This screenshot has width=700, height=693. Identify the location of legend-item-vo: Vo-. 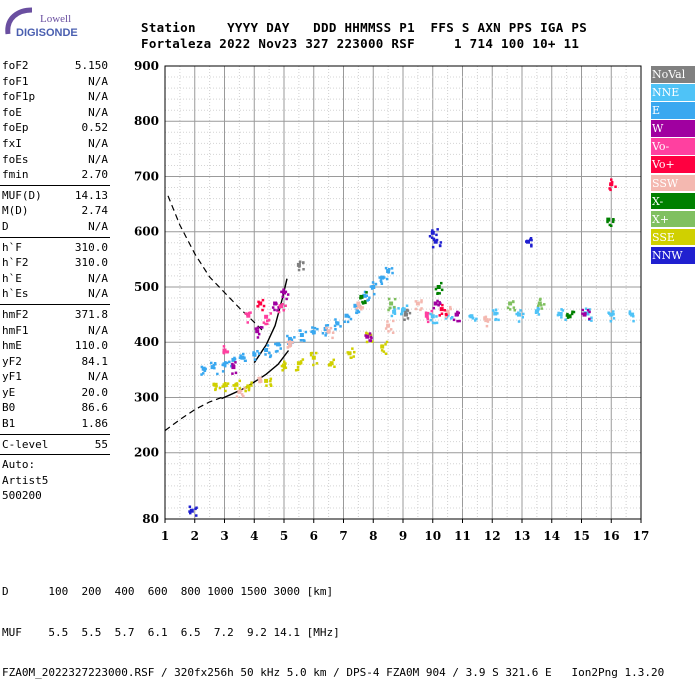
(673, 146).